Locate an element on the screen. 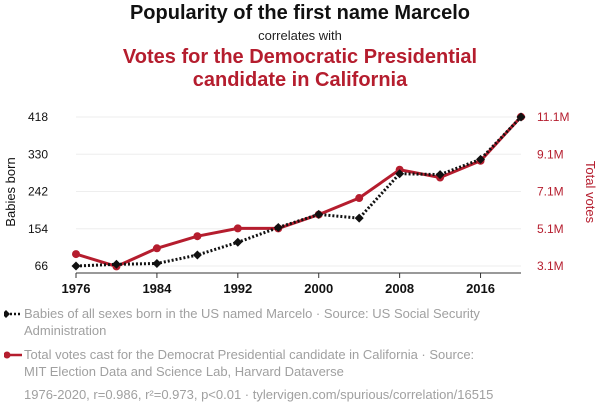 The width and height of the screenshot is (600, 414). subtitle-line-2: candidate in California is located at coordinates (300, 80).